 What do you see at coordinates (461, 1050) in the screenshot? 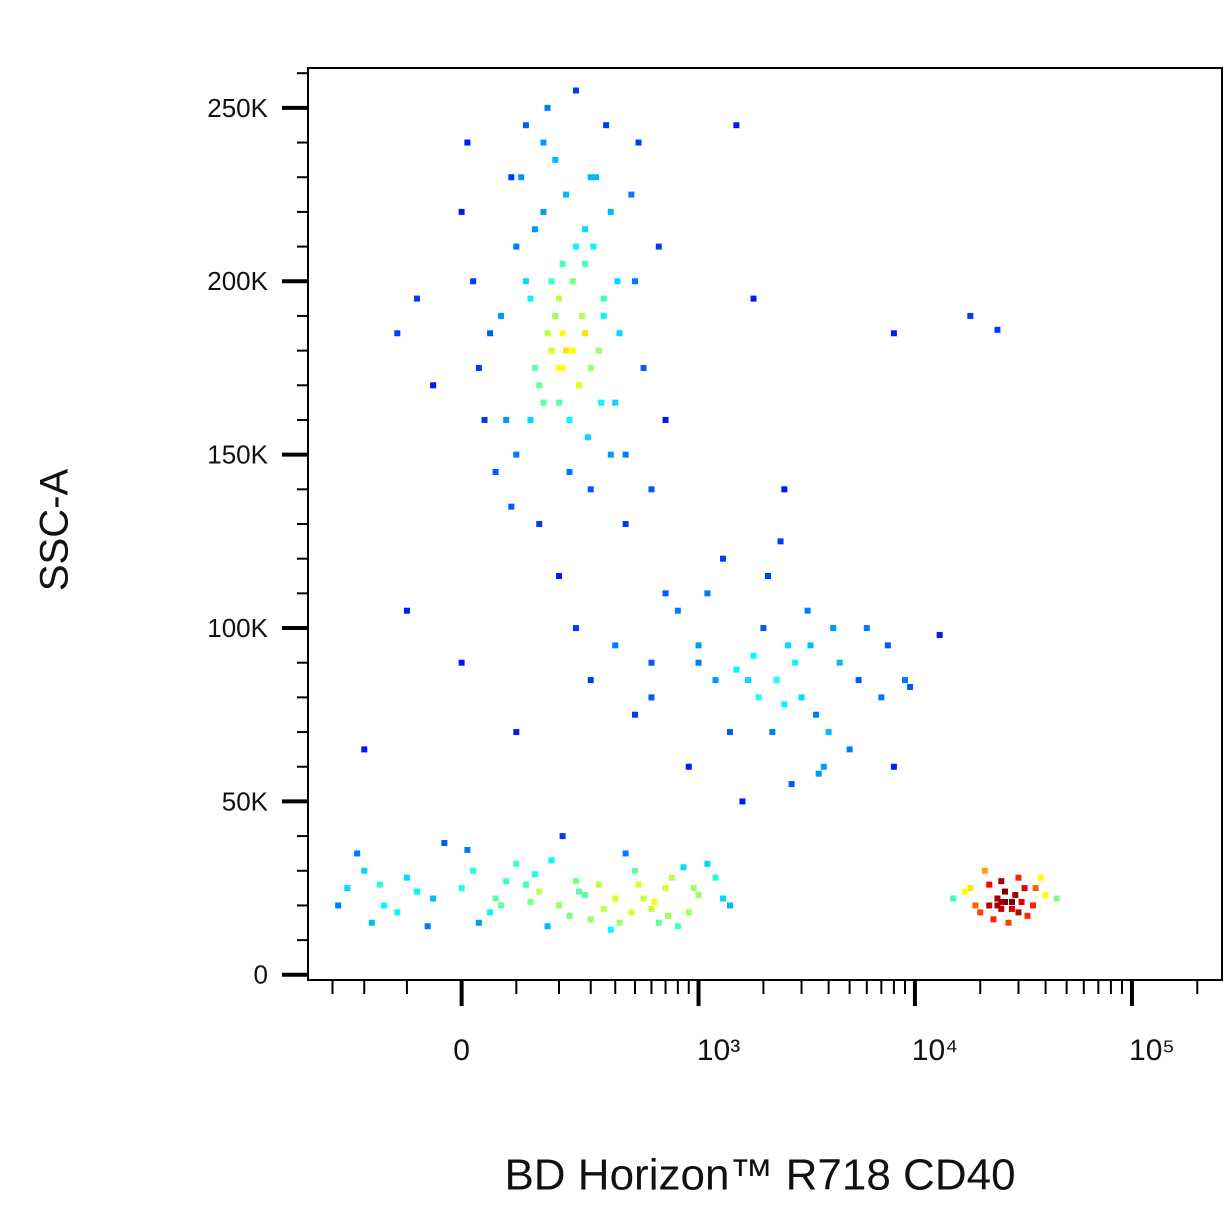
I see `x-tick-label: 0` at bounding box center [461, 1050].